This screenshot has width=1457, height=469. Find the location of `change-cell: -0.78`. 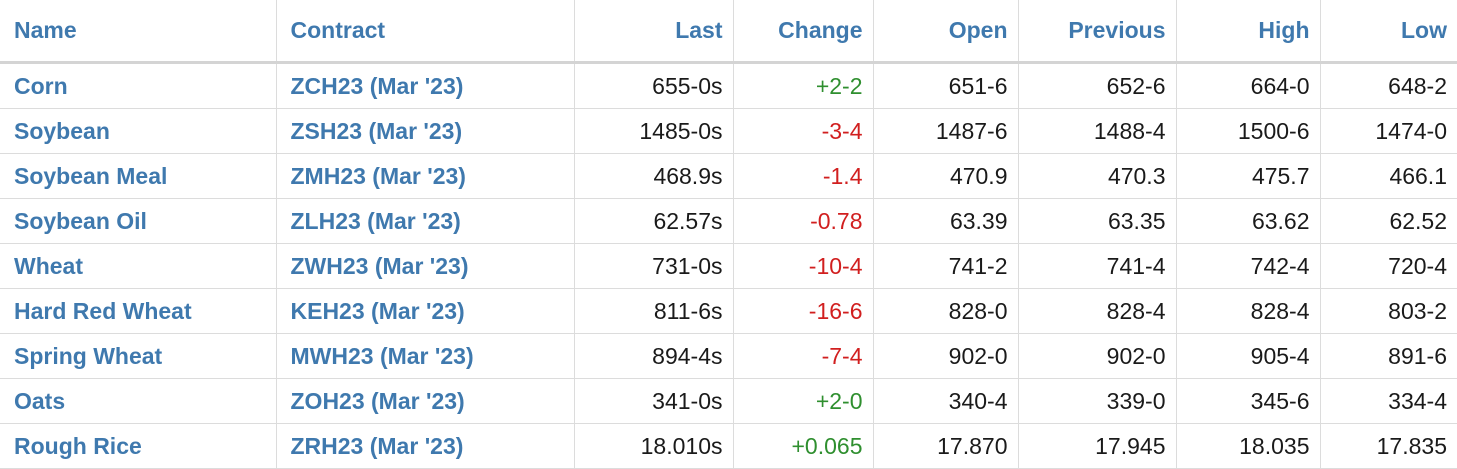

change-cell: -0.78 is located at coordinates (803, 221).